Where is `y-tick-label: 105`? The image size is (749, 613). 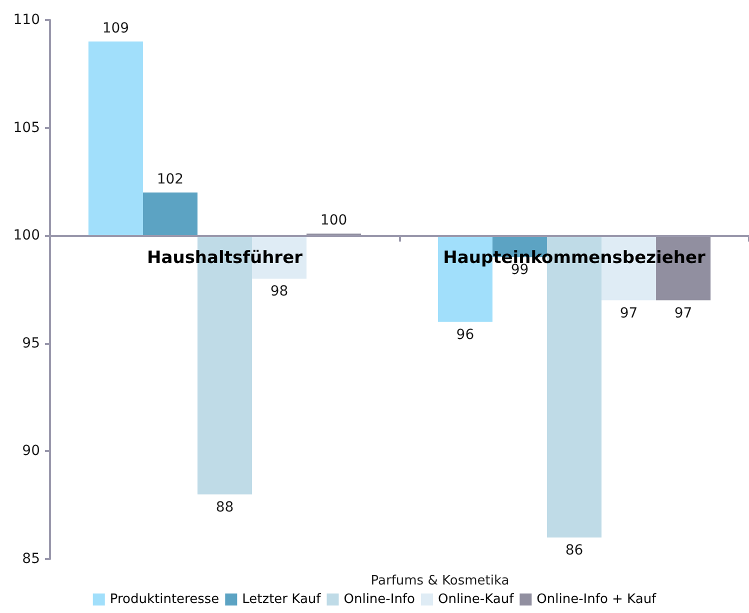
y-tick-label: 105 is located at coordinates (26, 128).